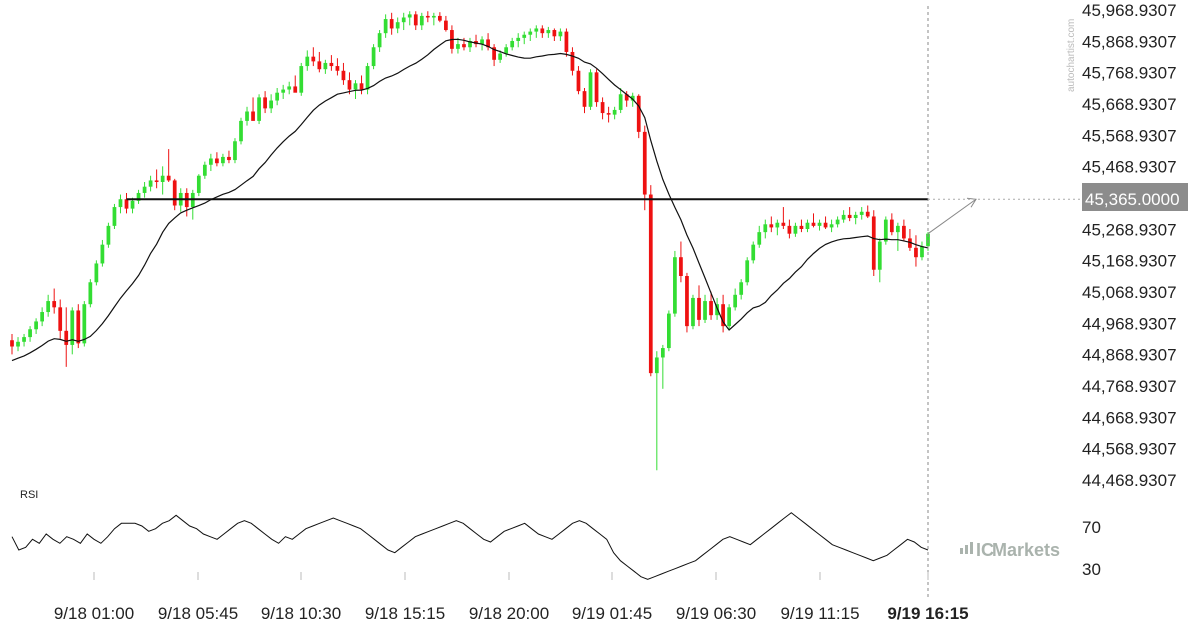 The width and height of the screenshot is (1200, 630). I want to click on level-price-tag, so click(1135, 197).